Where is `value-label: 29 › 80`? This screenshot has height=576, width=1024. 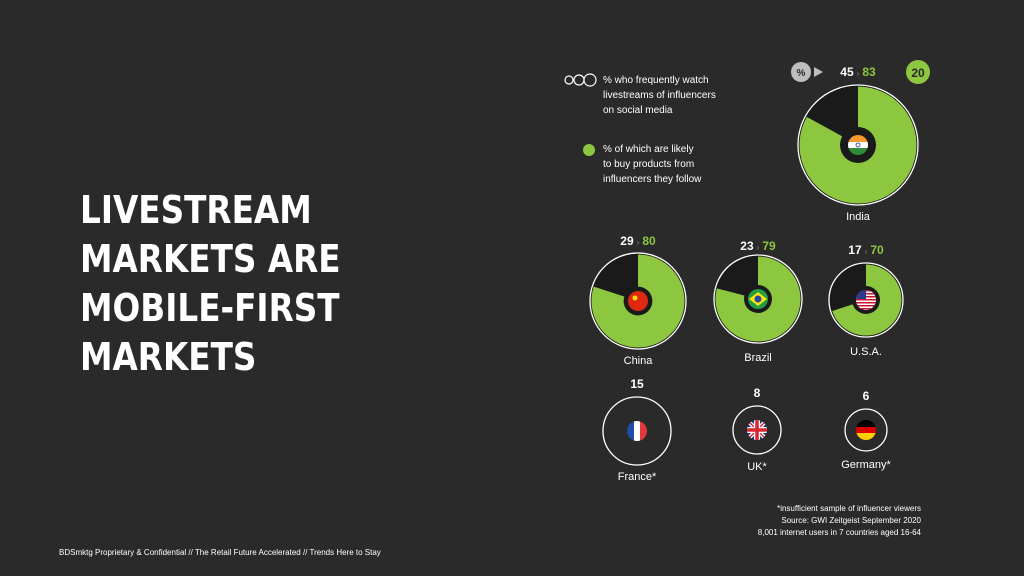
value-label: 29 › 80 is located at coordinates (638, 241).